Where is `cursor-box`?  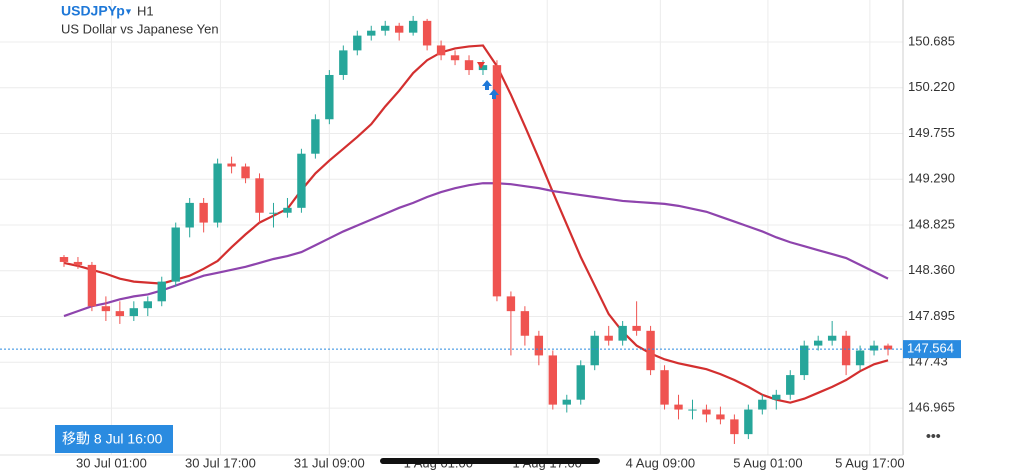
cursor-box is located at coordinates (114, 439).